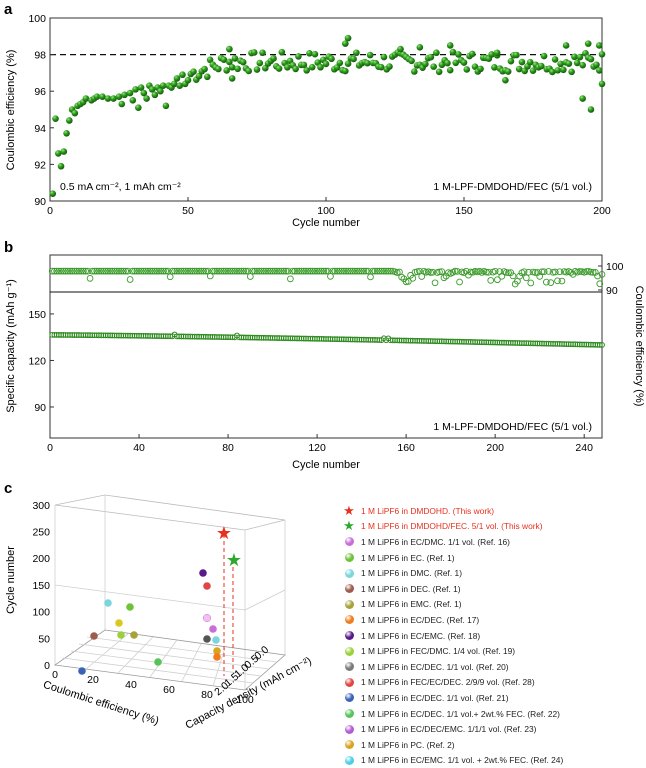  I want to click on panel-c-xtick-label: 40, so click(131, 685).